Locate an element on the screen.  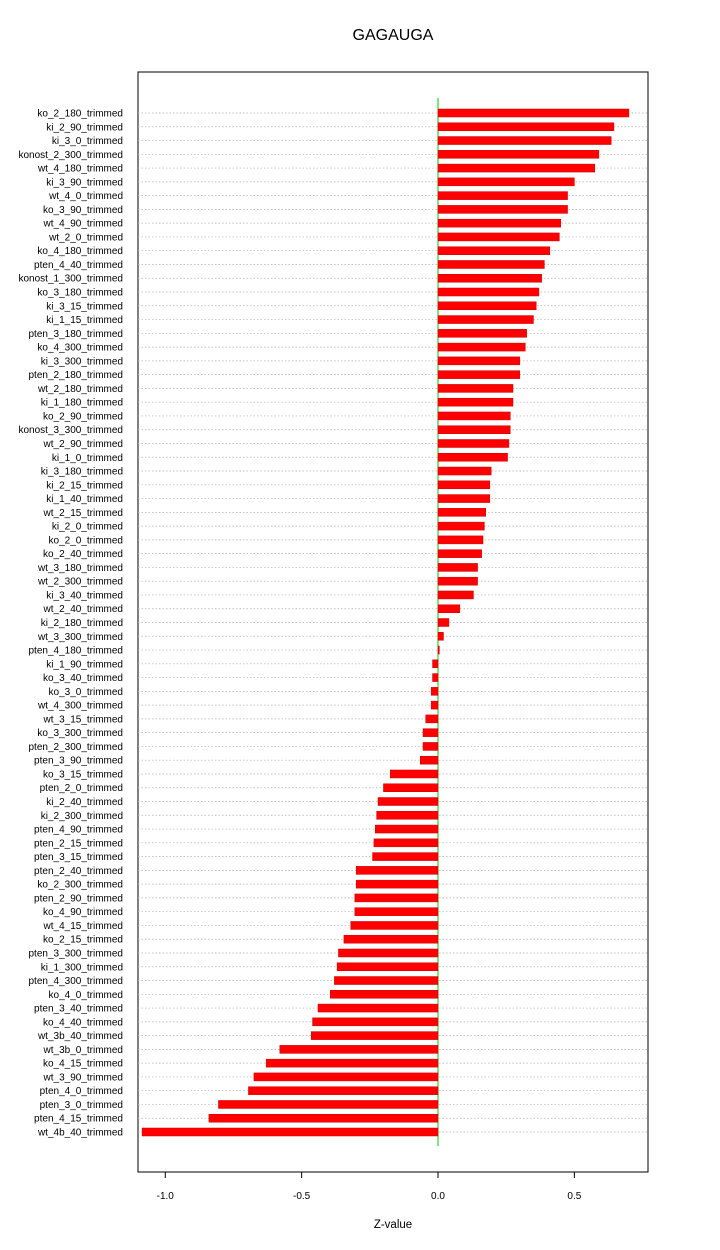
category-label: wt_3_300_trimmed is located at coordinates (80, 637).